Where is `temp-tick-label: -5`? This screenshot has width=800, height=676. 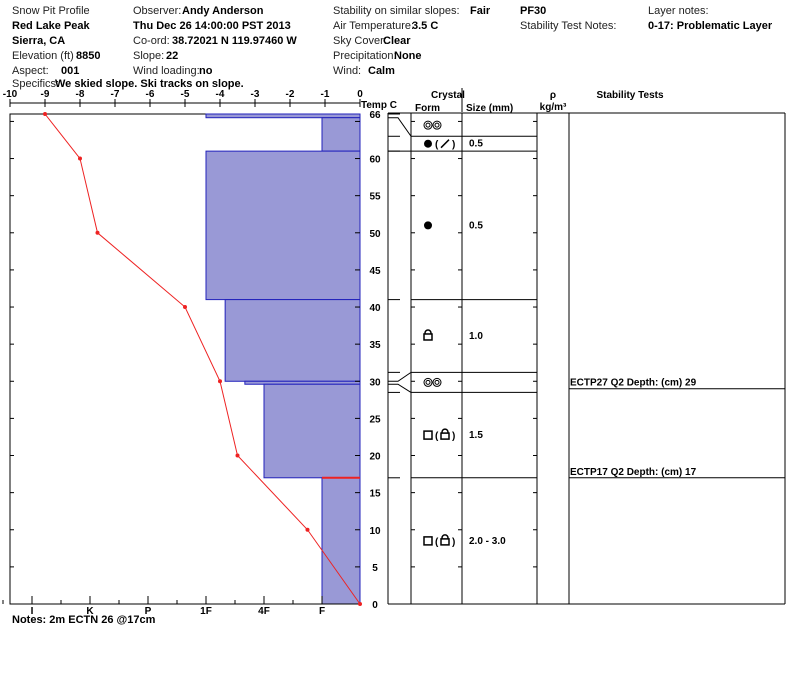
temp-tick-label: -5 is located at coordinates (185, 94).